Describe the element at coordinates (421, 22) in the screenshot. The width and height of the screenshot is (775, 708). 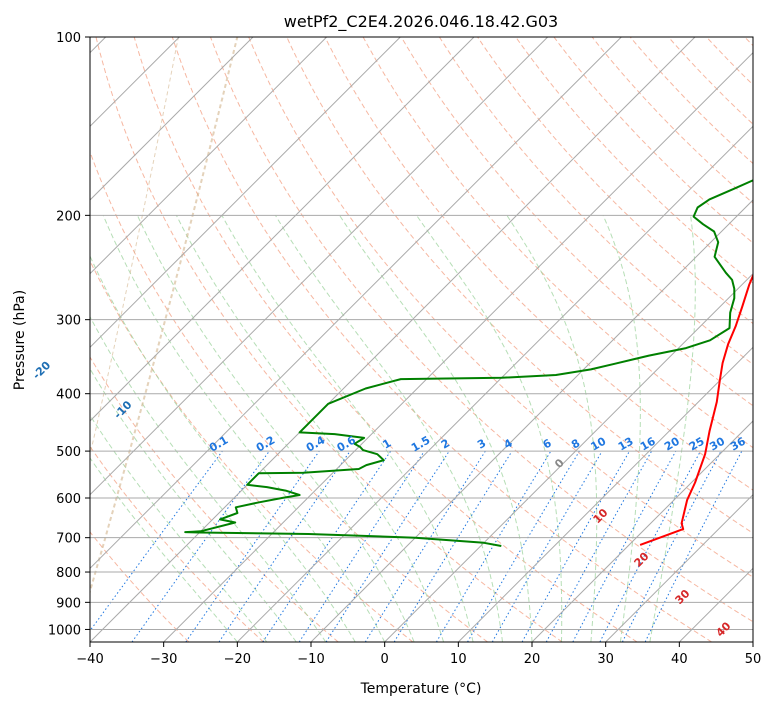
I see `chart-title: wetPf2_C2E4.2026.046.18.42.G03` at that location.